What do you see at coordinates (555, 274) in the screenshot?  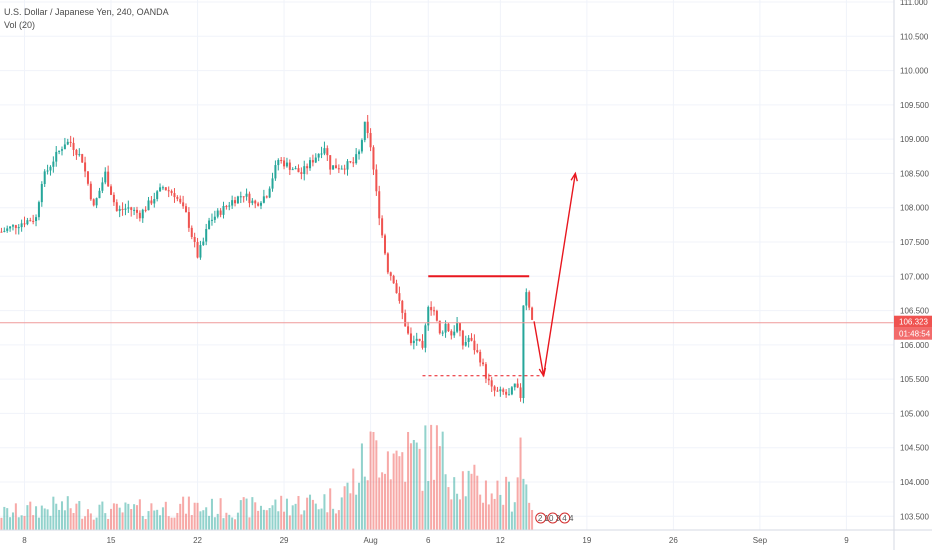 I see `projection-path` at bounding box center [555, 274].